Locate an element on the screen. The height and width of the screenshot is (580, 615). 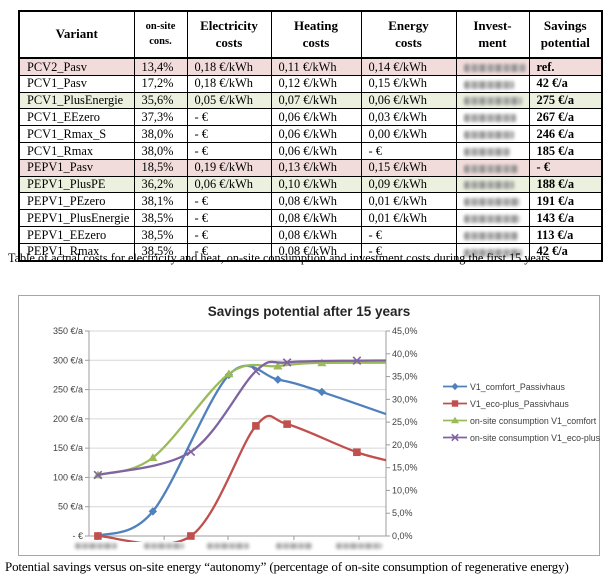
right-axis-label: 25,0% is located at coordinates (405, 422).